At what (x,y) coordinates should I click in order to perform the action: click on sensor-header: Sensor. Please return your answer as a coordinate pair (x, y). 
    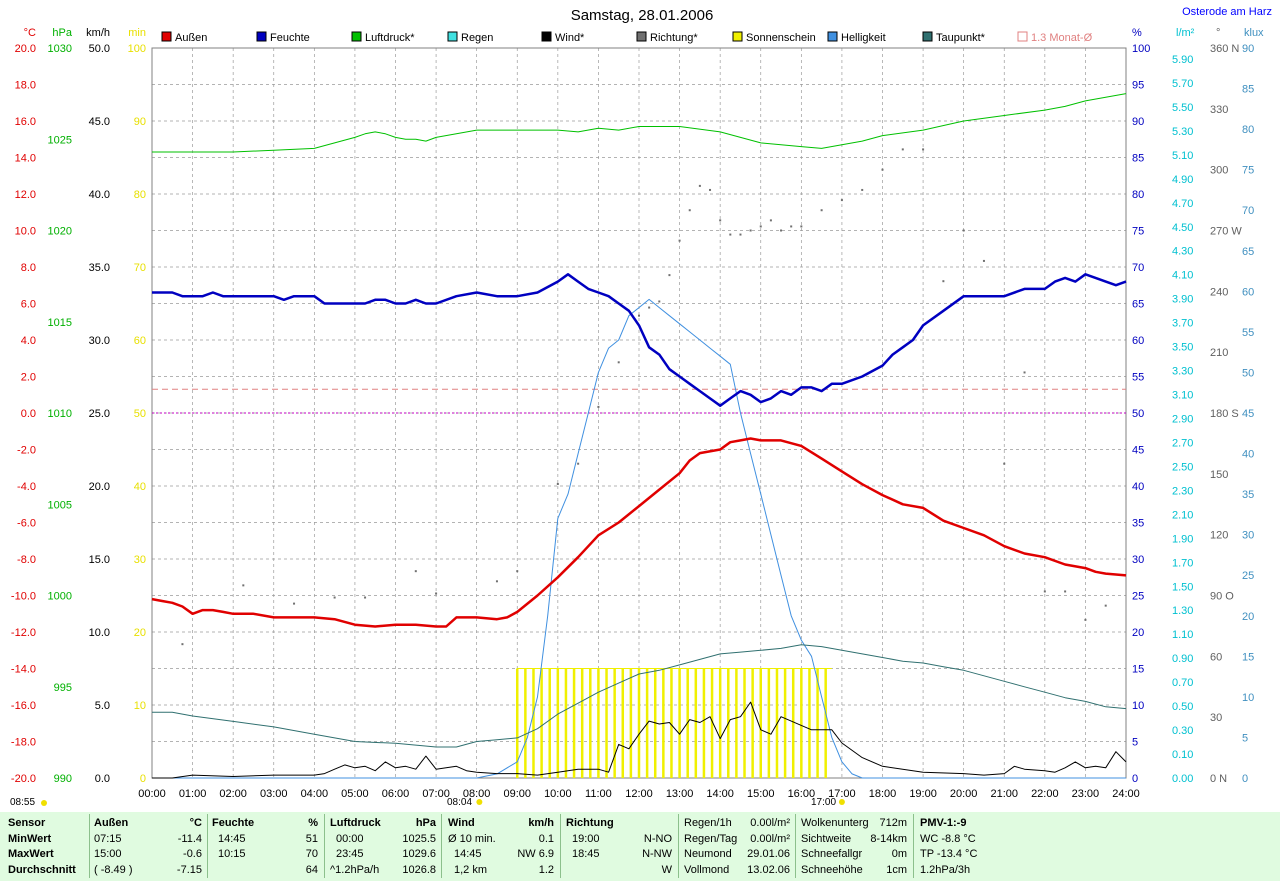
    Looking at the image, I should click on (27, 823).